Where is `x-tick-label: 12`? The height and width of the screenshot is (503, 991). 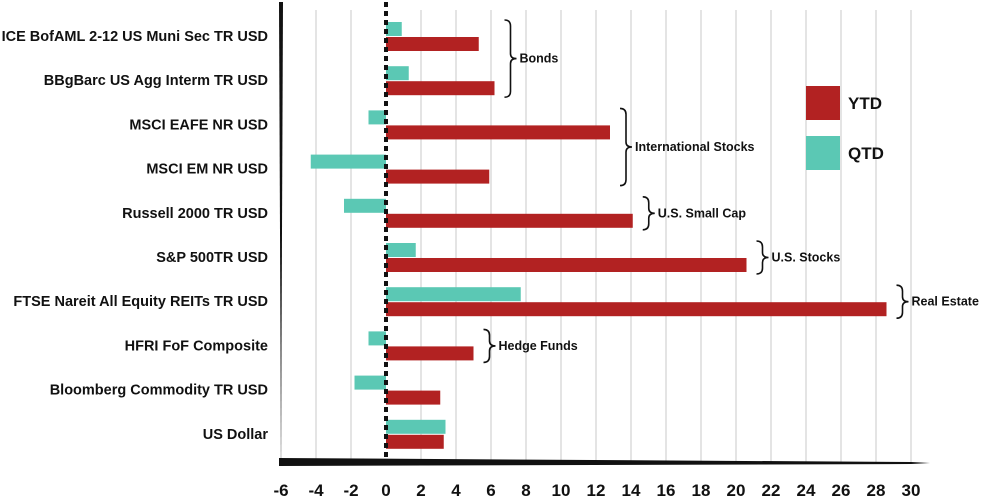 x-tick-label: 12 is located at coordinates (596, 490).